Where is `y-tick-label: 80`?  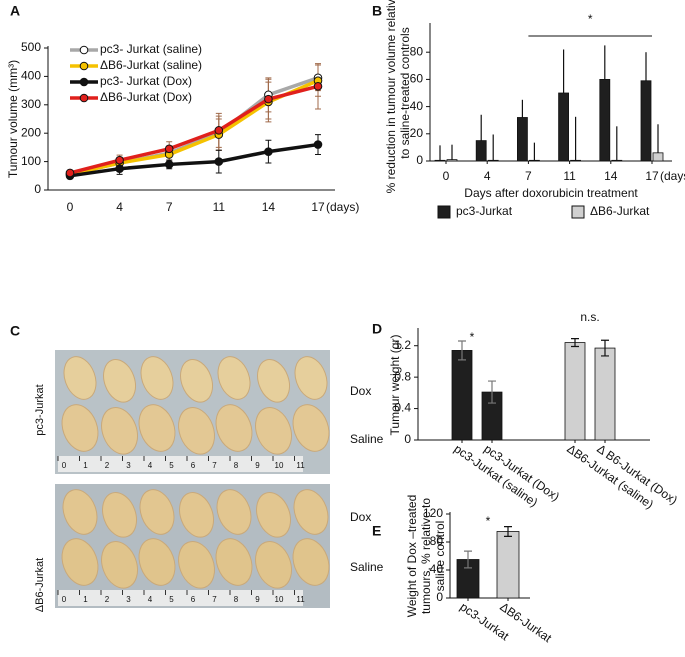
y-tick-label: 80 is located at coordinates (437, 541).